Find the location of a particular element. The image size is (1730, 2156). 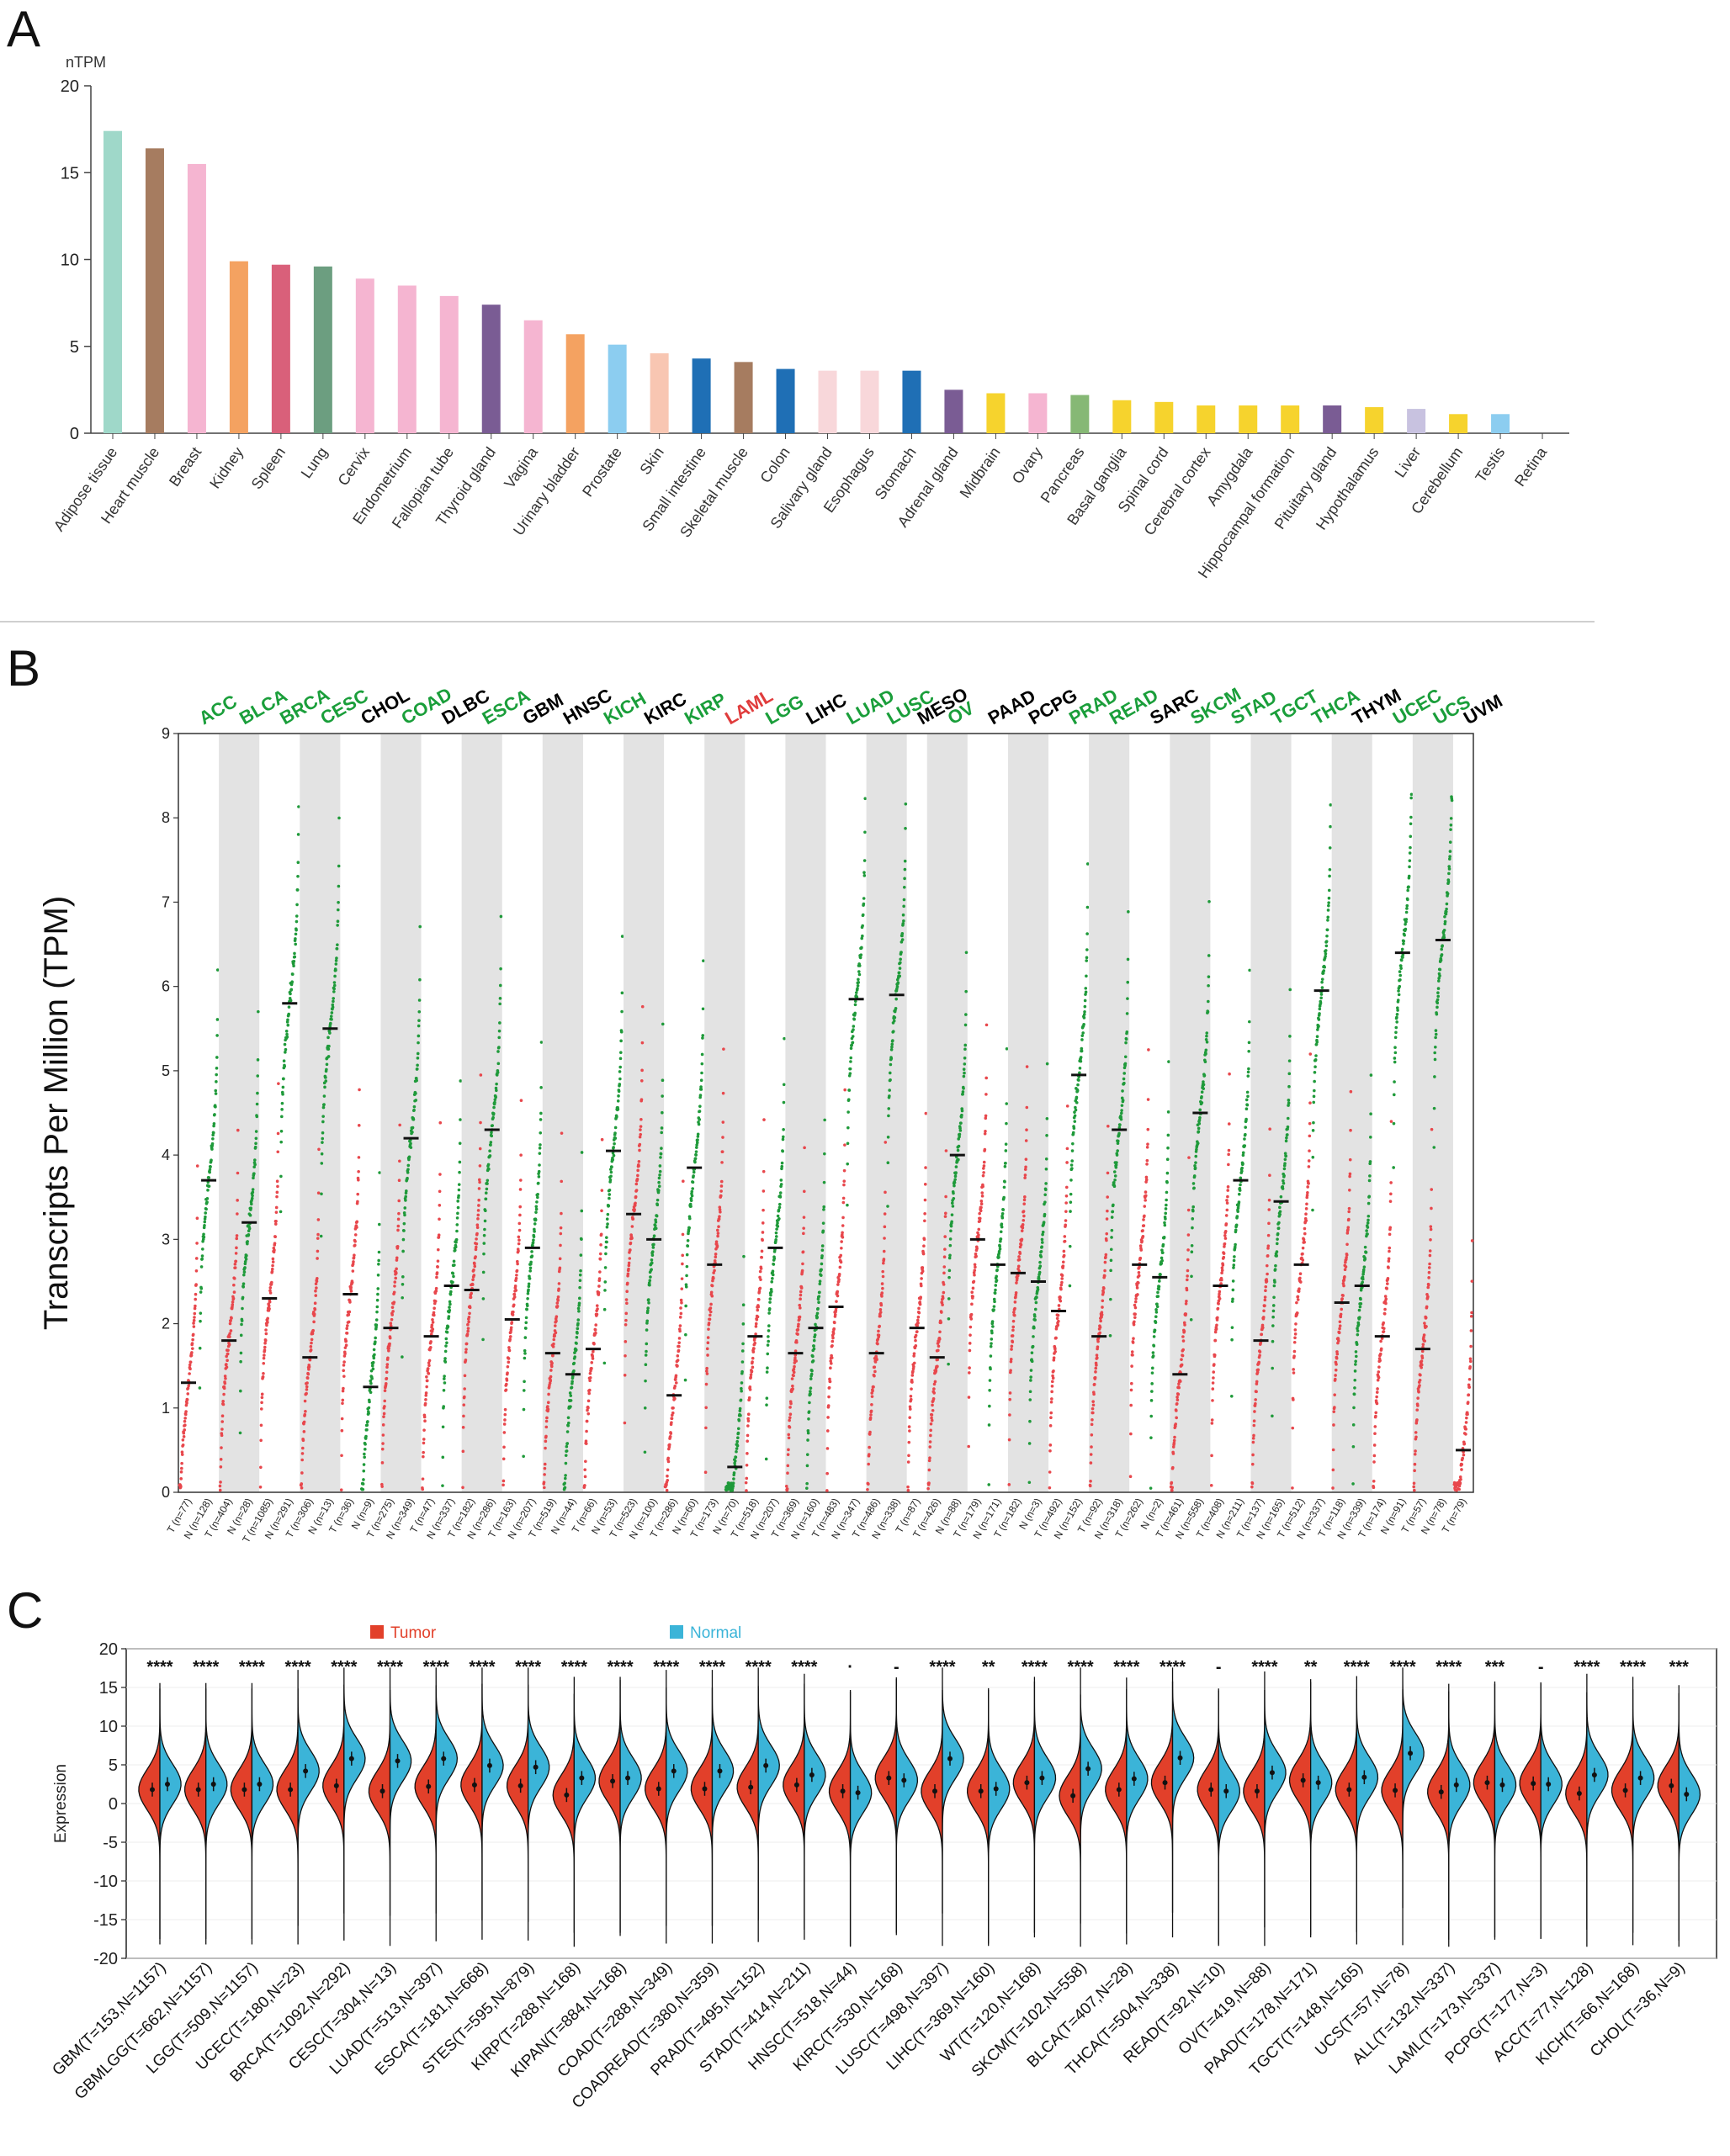

legend-swatch-normal is located at coordinates (676, 1632).